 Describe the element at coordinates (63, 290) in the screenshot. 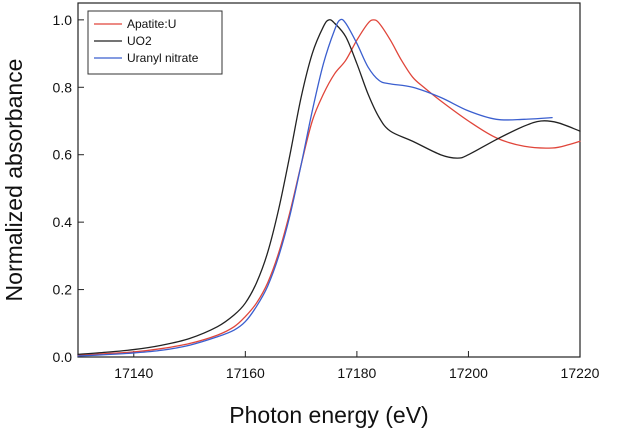

I see `y-tick-label: 0.2` at that location.